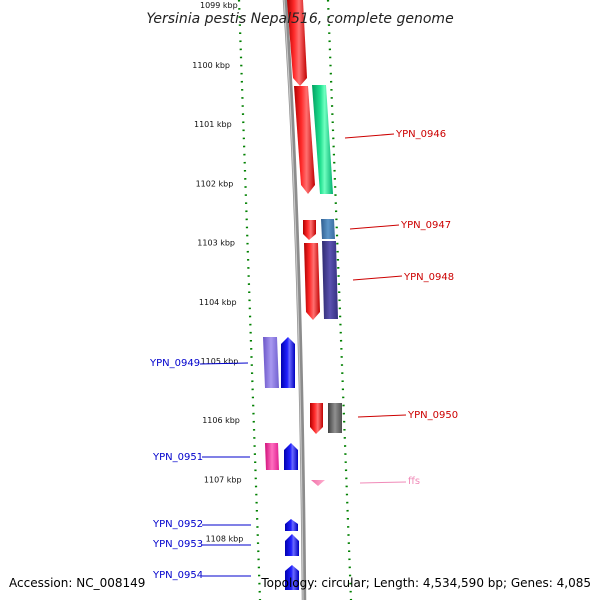 The width and height of the screenshot is (600, 600). Describe the element at coordinates (428, 277) in the screenshot. I see `gene-label-ypn-0948: YPN_0948` at that location.